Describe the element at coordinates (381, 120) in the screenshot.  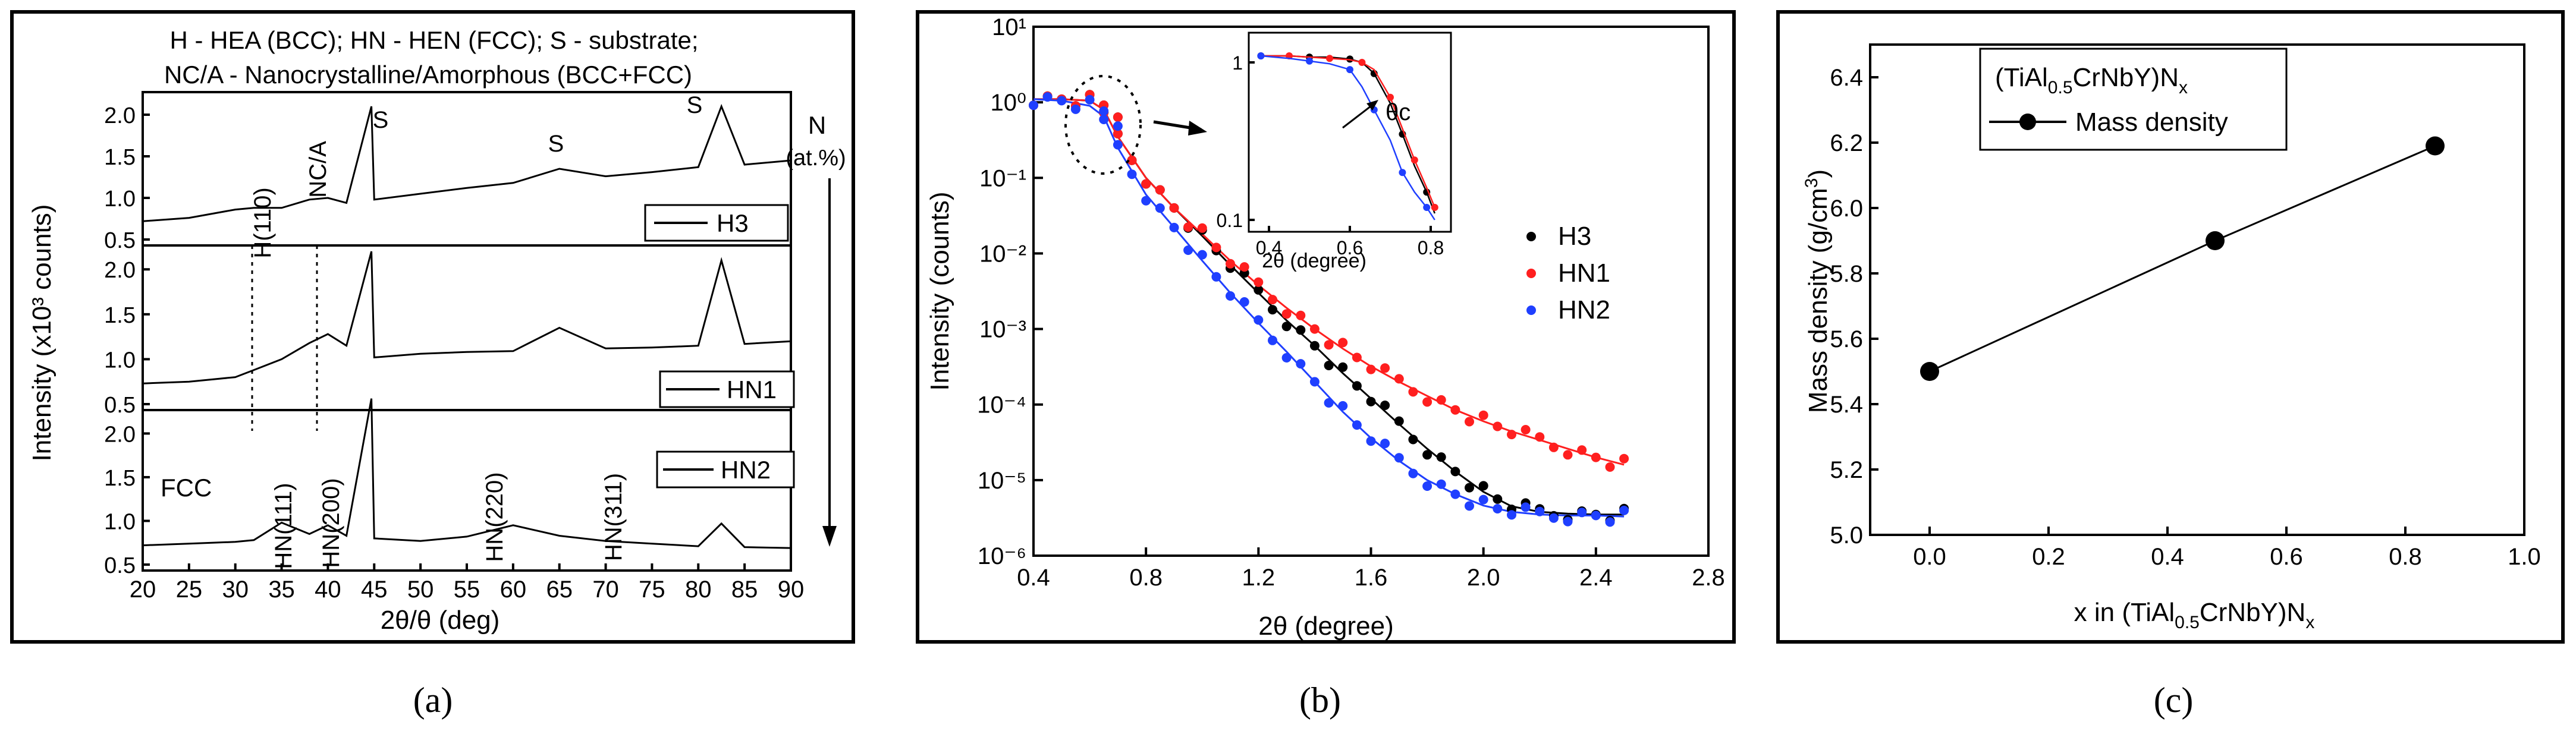
I see `peak-label-s1: S` at that location.